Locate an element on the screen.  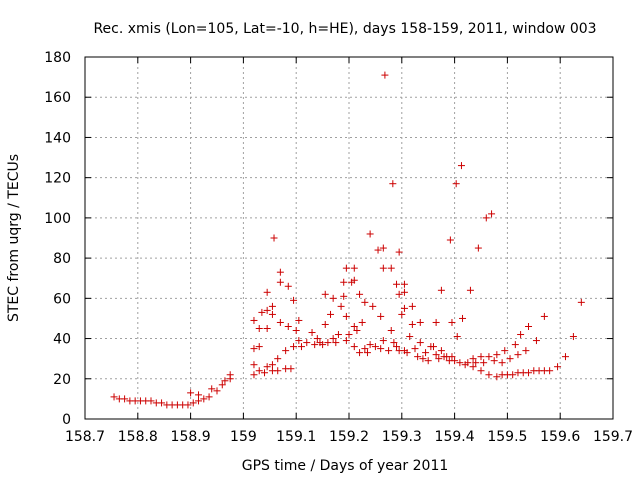
y-axis-label: STEC from uqrg / TECUs is located at coordinates (14, 238).